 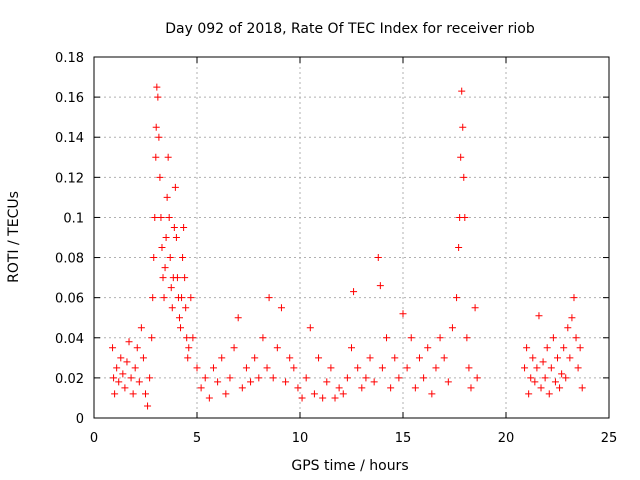 I want to click on y-tick-label: 0.02, so click(x=69, y=379).